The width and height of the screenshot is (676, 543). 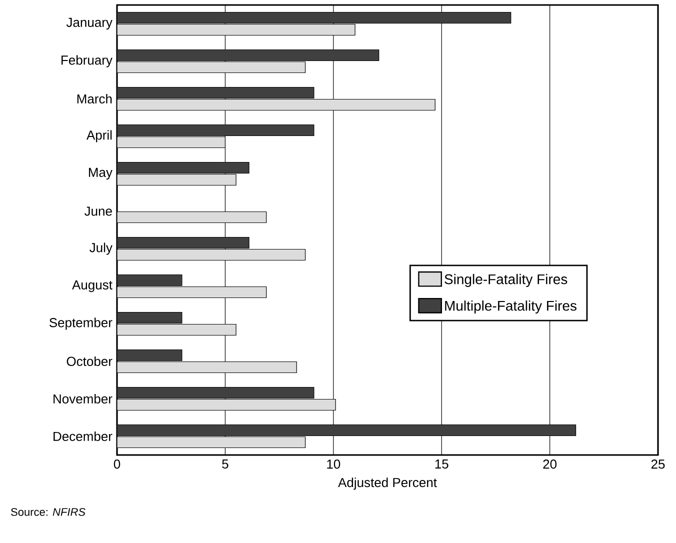 What do you see at coordinates (225, 464) in the screenshot?
I see `x-tick-label: 5` at bounding box center [225, 464].